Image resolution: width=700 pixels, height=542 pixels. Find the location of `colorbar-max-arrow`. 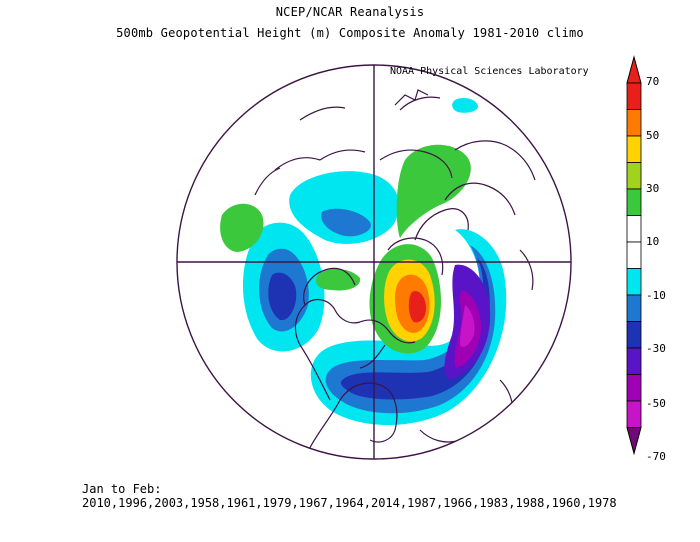

colorbar-max-arrow is located at coordinates (634, 69).